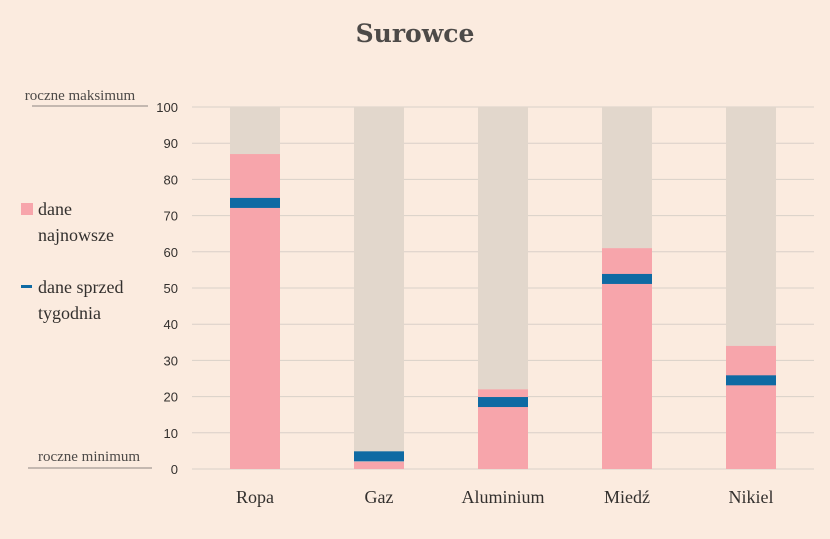  Describe the element at coordinates (171, 216) in the screenshot. I see `y-tick-label: 70` at that location.